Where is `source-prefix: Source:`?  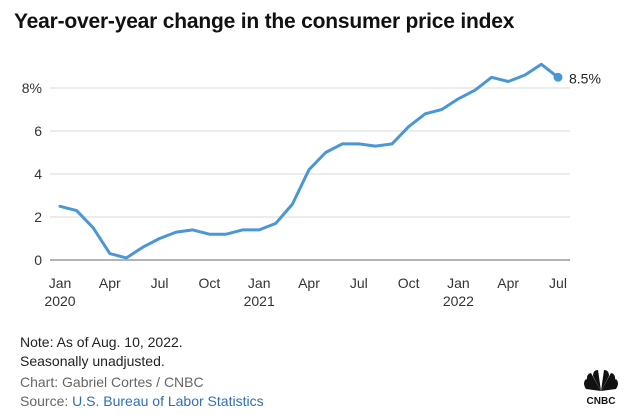 source-prefix: Source: is located at coordinates (46, 401).